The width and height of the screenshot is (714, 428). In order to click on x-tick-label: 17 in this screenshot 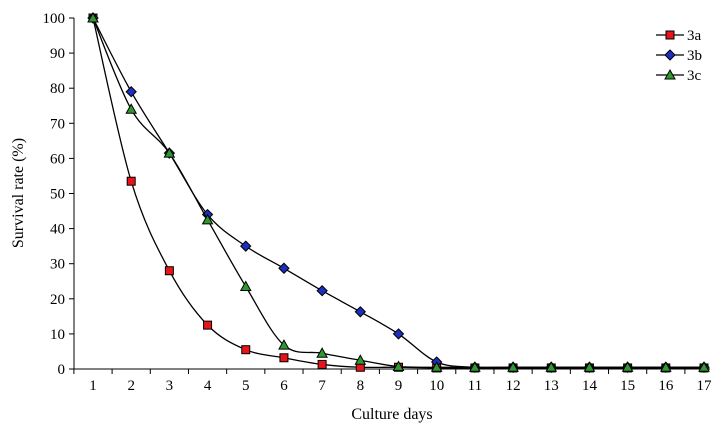, I will do `click(705, 386)`.